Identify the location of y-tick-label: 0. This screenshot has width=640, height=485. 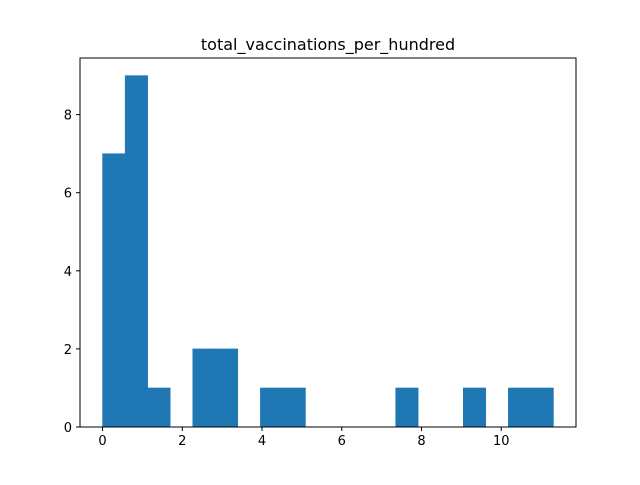
(68, 428).